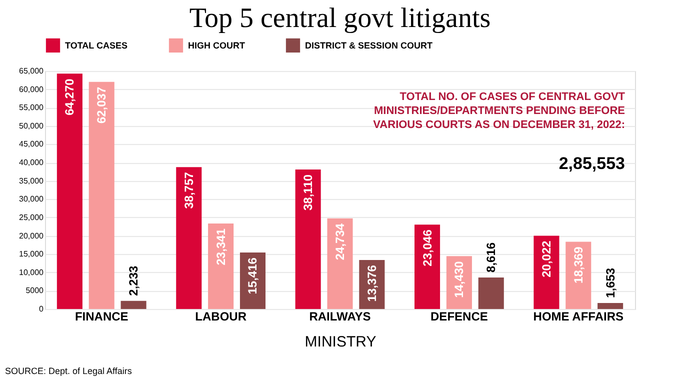 The width and height of the screenshot is (696, 392). What do you see at coordinates (499, 111) in the screenshot?
I see `annotation: TOTAL NO. OF CASES OF CENTRAL GOVT MINISTRIES/DEPARTMENTS PENDING BEFORE VARIOUS COURTS AS ON DECEMBER 31, 2022:` at bounding box center [499, 111].